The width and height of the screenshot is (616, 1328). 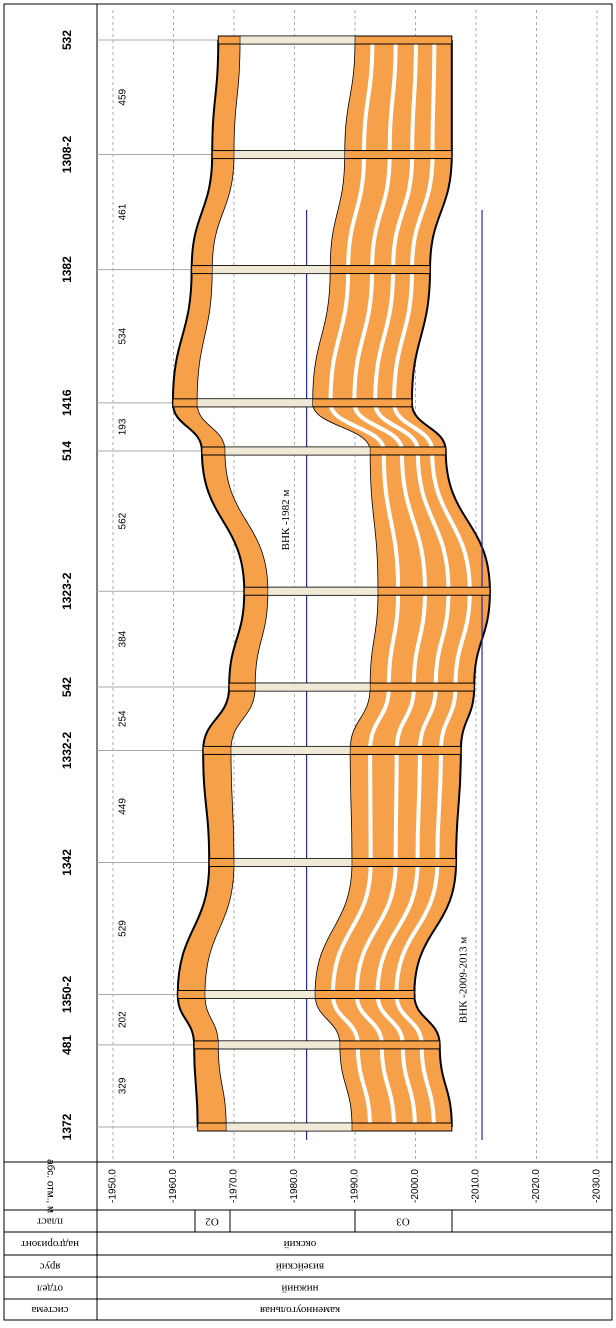 What do you see at coordinates (67, 40) in the screenshot?
I see `well-name: 532` at bounding box center [67, 40].